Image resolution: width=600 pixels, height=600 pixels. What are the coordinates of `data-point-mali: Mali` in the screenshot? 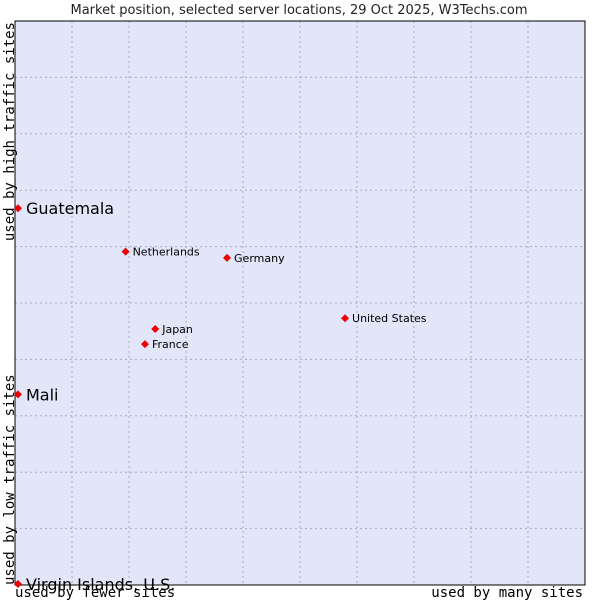 It's located at (36, 394).